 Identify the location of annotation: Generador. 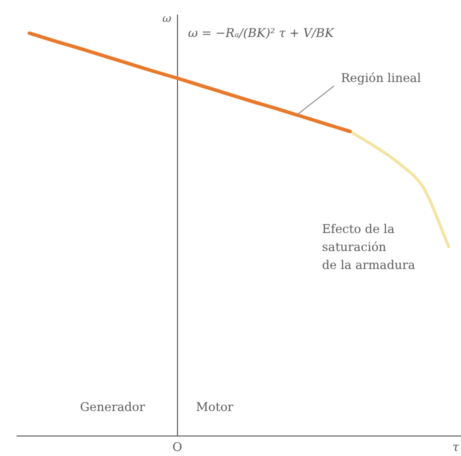
(113, 407).